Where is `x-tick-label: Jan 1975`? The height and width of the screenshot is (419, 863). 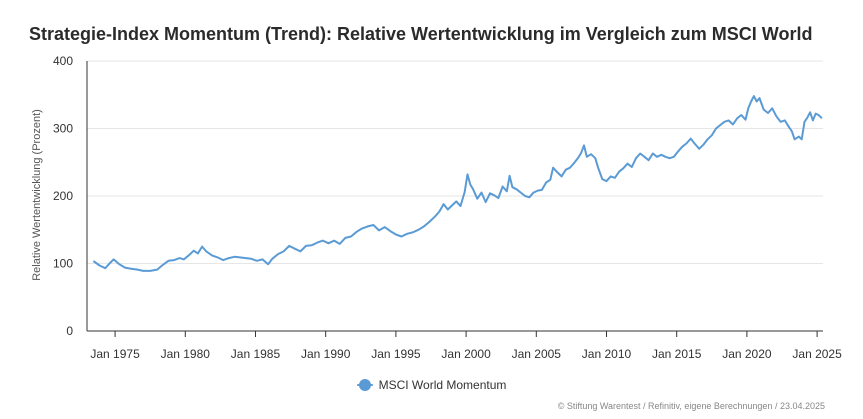 x-tick-label: Jan 1975 is located at coordinates (115, 354).